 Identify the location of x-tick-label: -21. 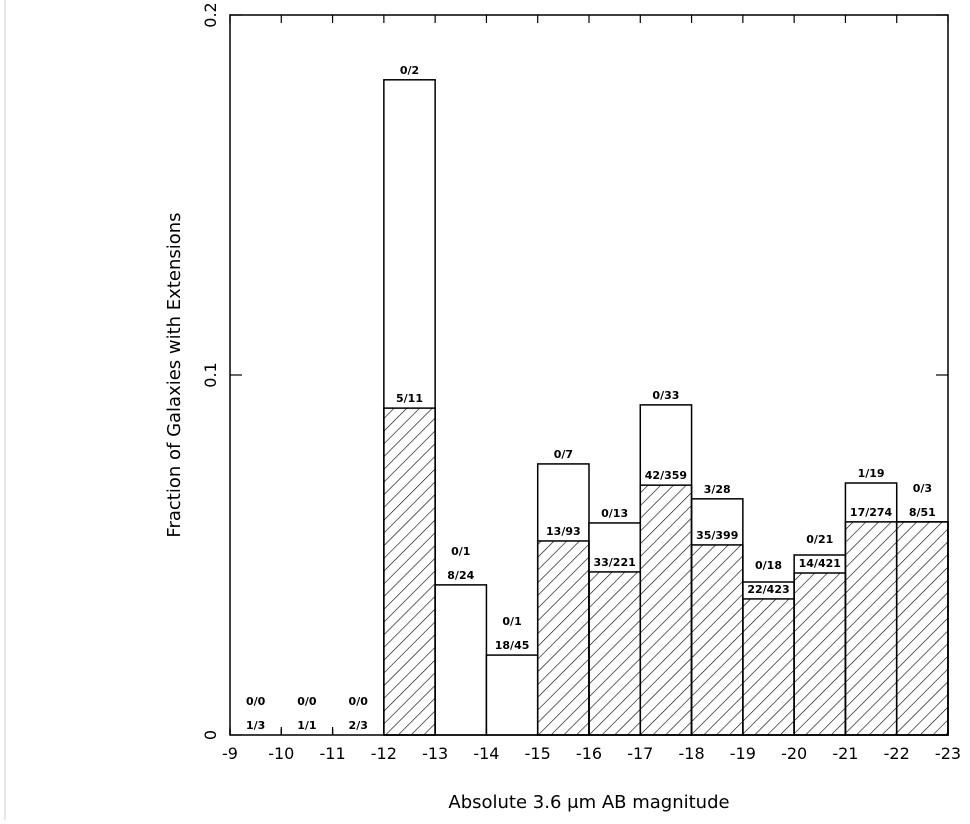
(845, 753).